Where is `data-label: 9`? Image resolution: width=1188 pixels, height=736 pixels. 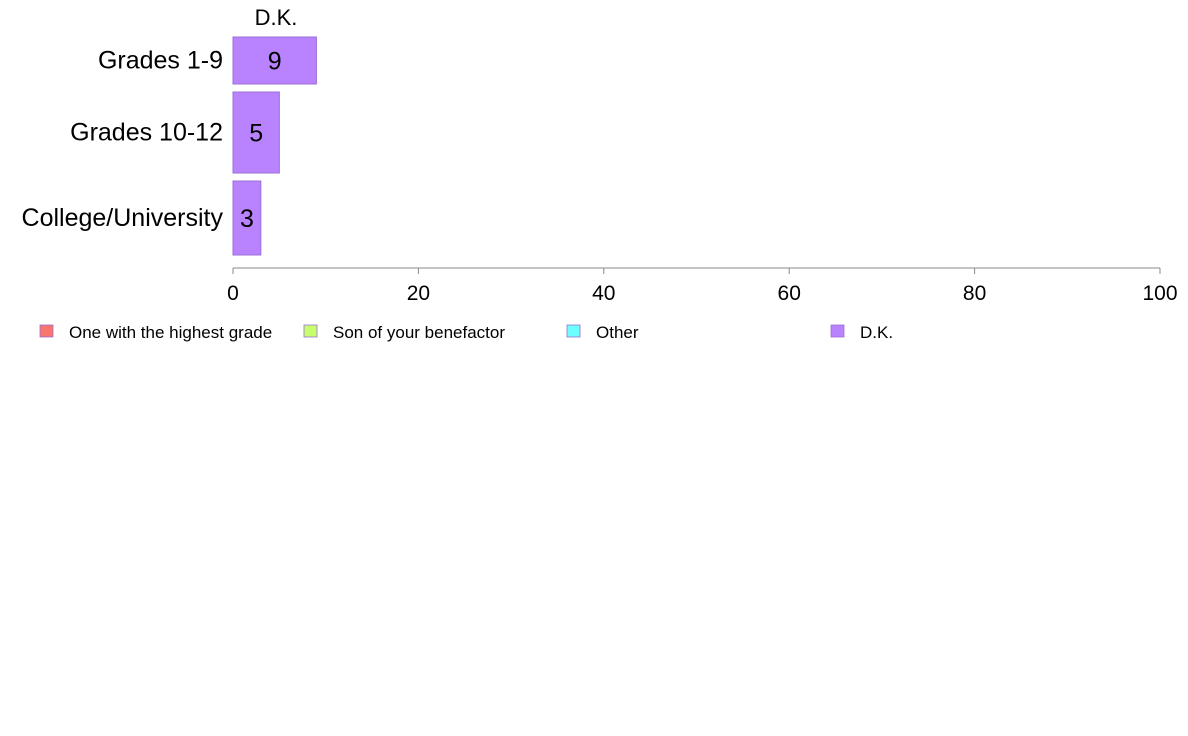 data-label: 9 is located at coordinates (275, 62).